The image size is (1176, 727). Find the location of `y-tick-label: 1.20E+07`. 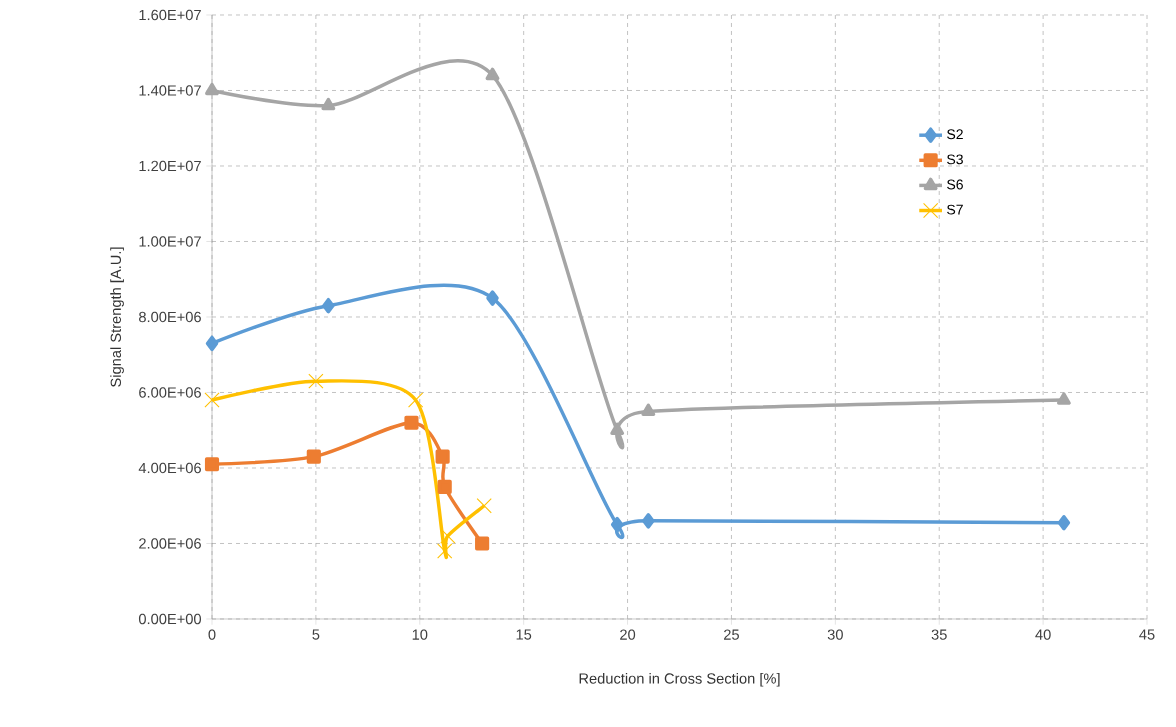

y-tick-label: 1.20E+07 is located at coordinates (170, 166).